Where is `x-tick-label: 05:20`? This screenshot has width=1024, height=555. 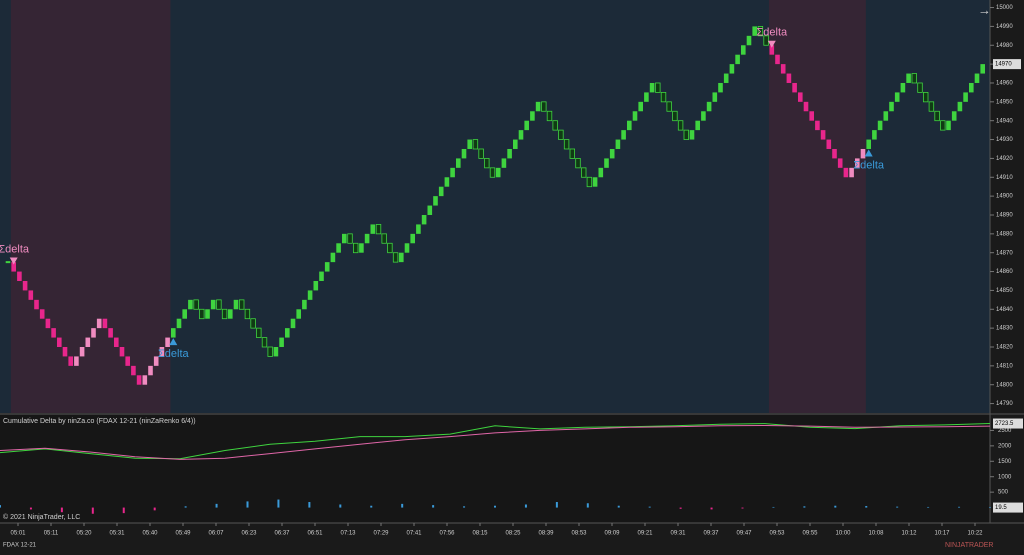 x-tick-label: 05:20 is located at coordinates (84, 534).